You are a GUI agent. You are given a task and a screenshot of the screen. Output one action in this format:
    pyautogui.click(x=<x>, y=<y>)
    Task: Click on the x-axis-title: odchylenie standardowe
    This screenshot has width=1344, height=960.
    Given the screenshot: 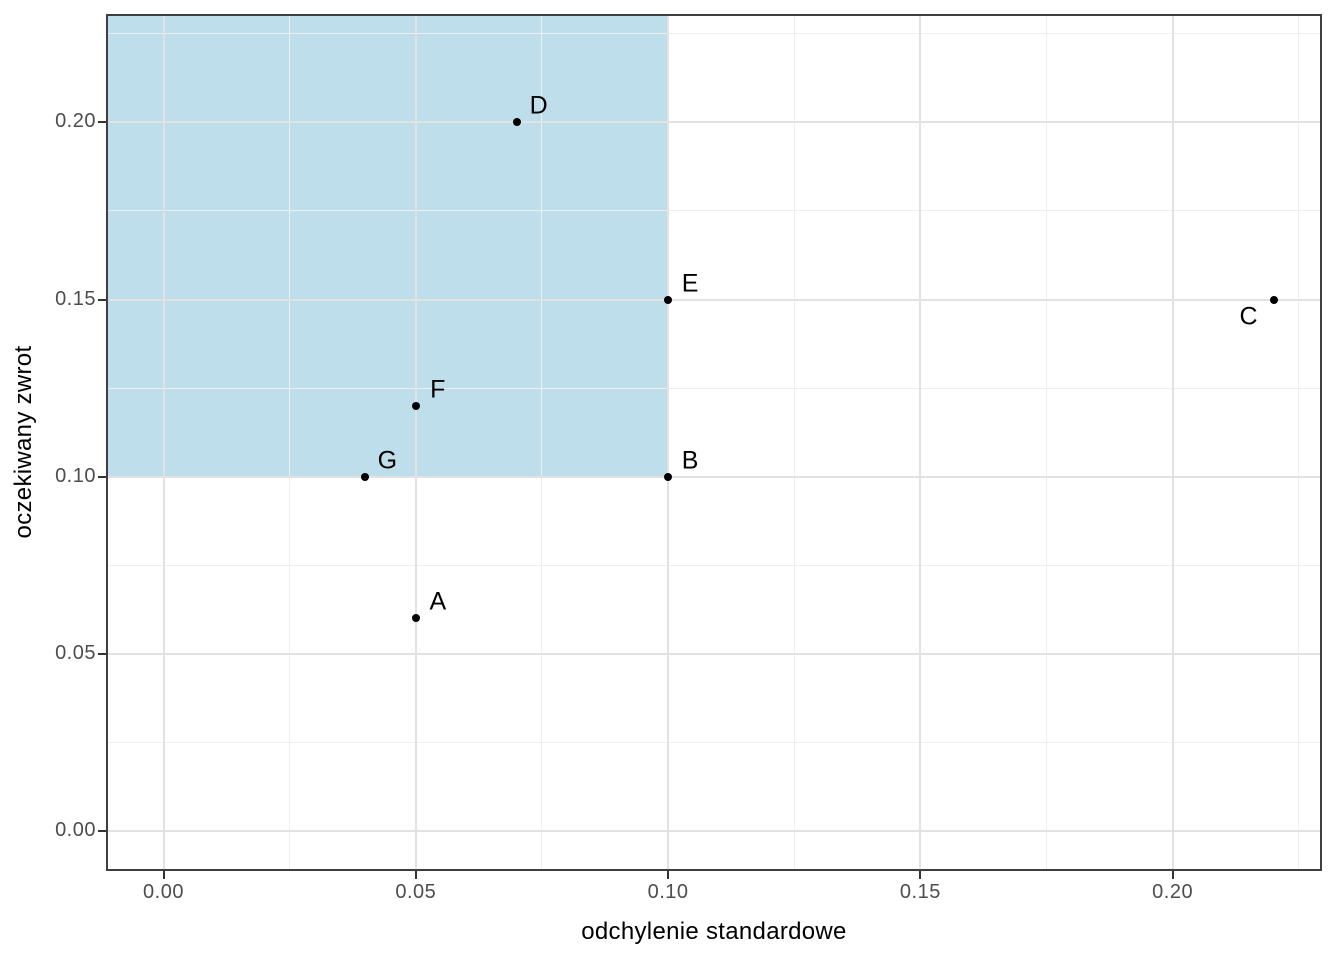 What is the action you would take?
    pyautogui.click(x=714, y=931)
    